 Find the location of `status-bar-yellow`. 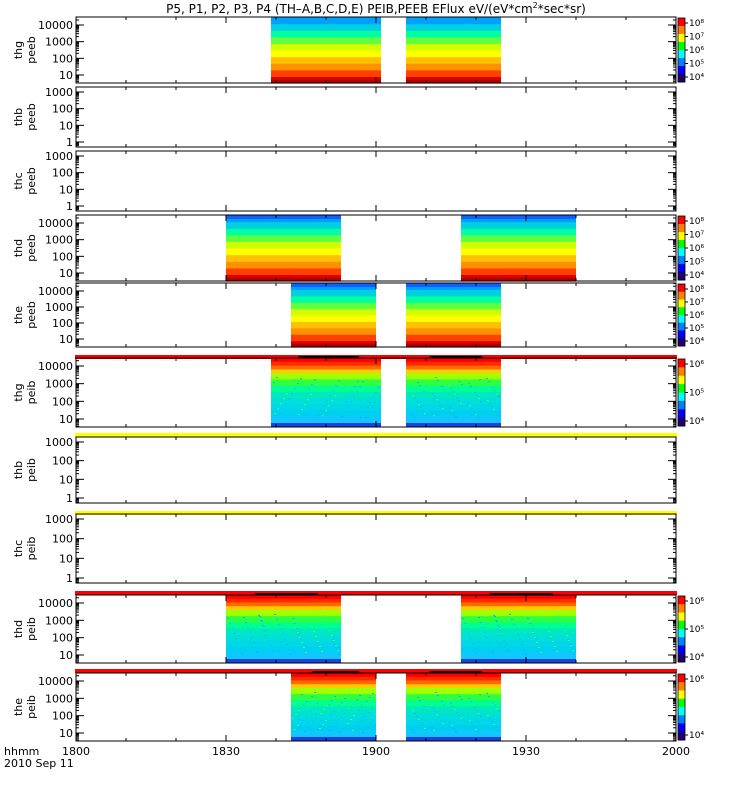

status-bar-yellow is located at coordinates (376, 435).